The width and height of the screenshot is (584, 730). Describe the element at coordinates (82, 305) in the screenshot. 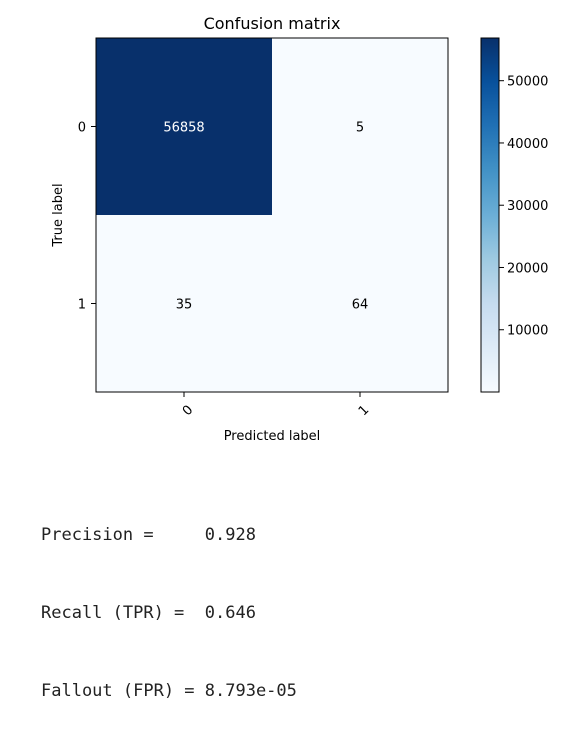

I see `y-tick-label-1: 1` at that location.